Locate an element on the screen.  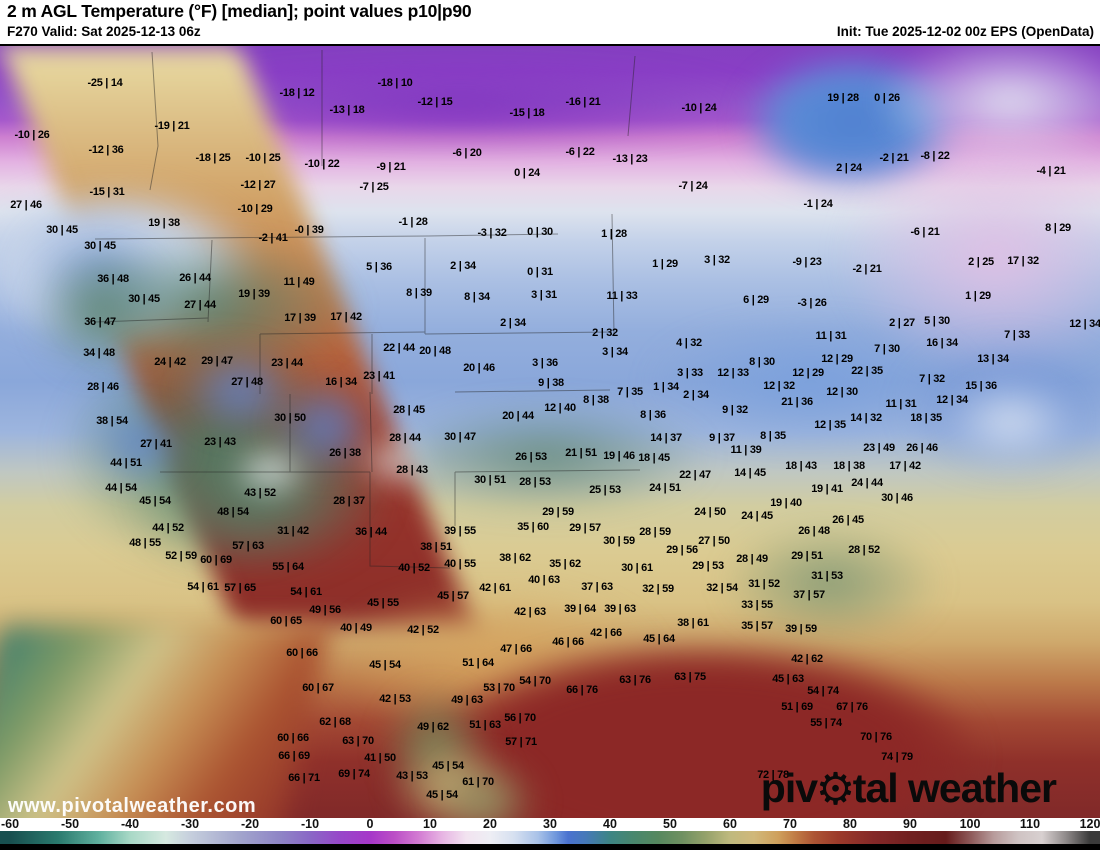
point-value: 7 | 35 is located at coordinates (630, 392).